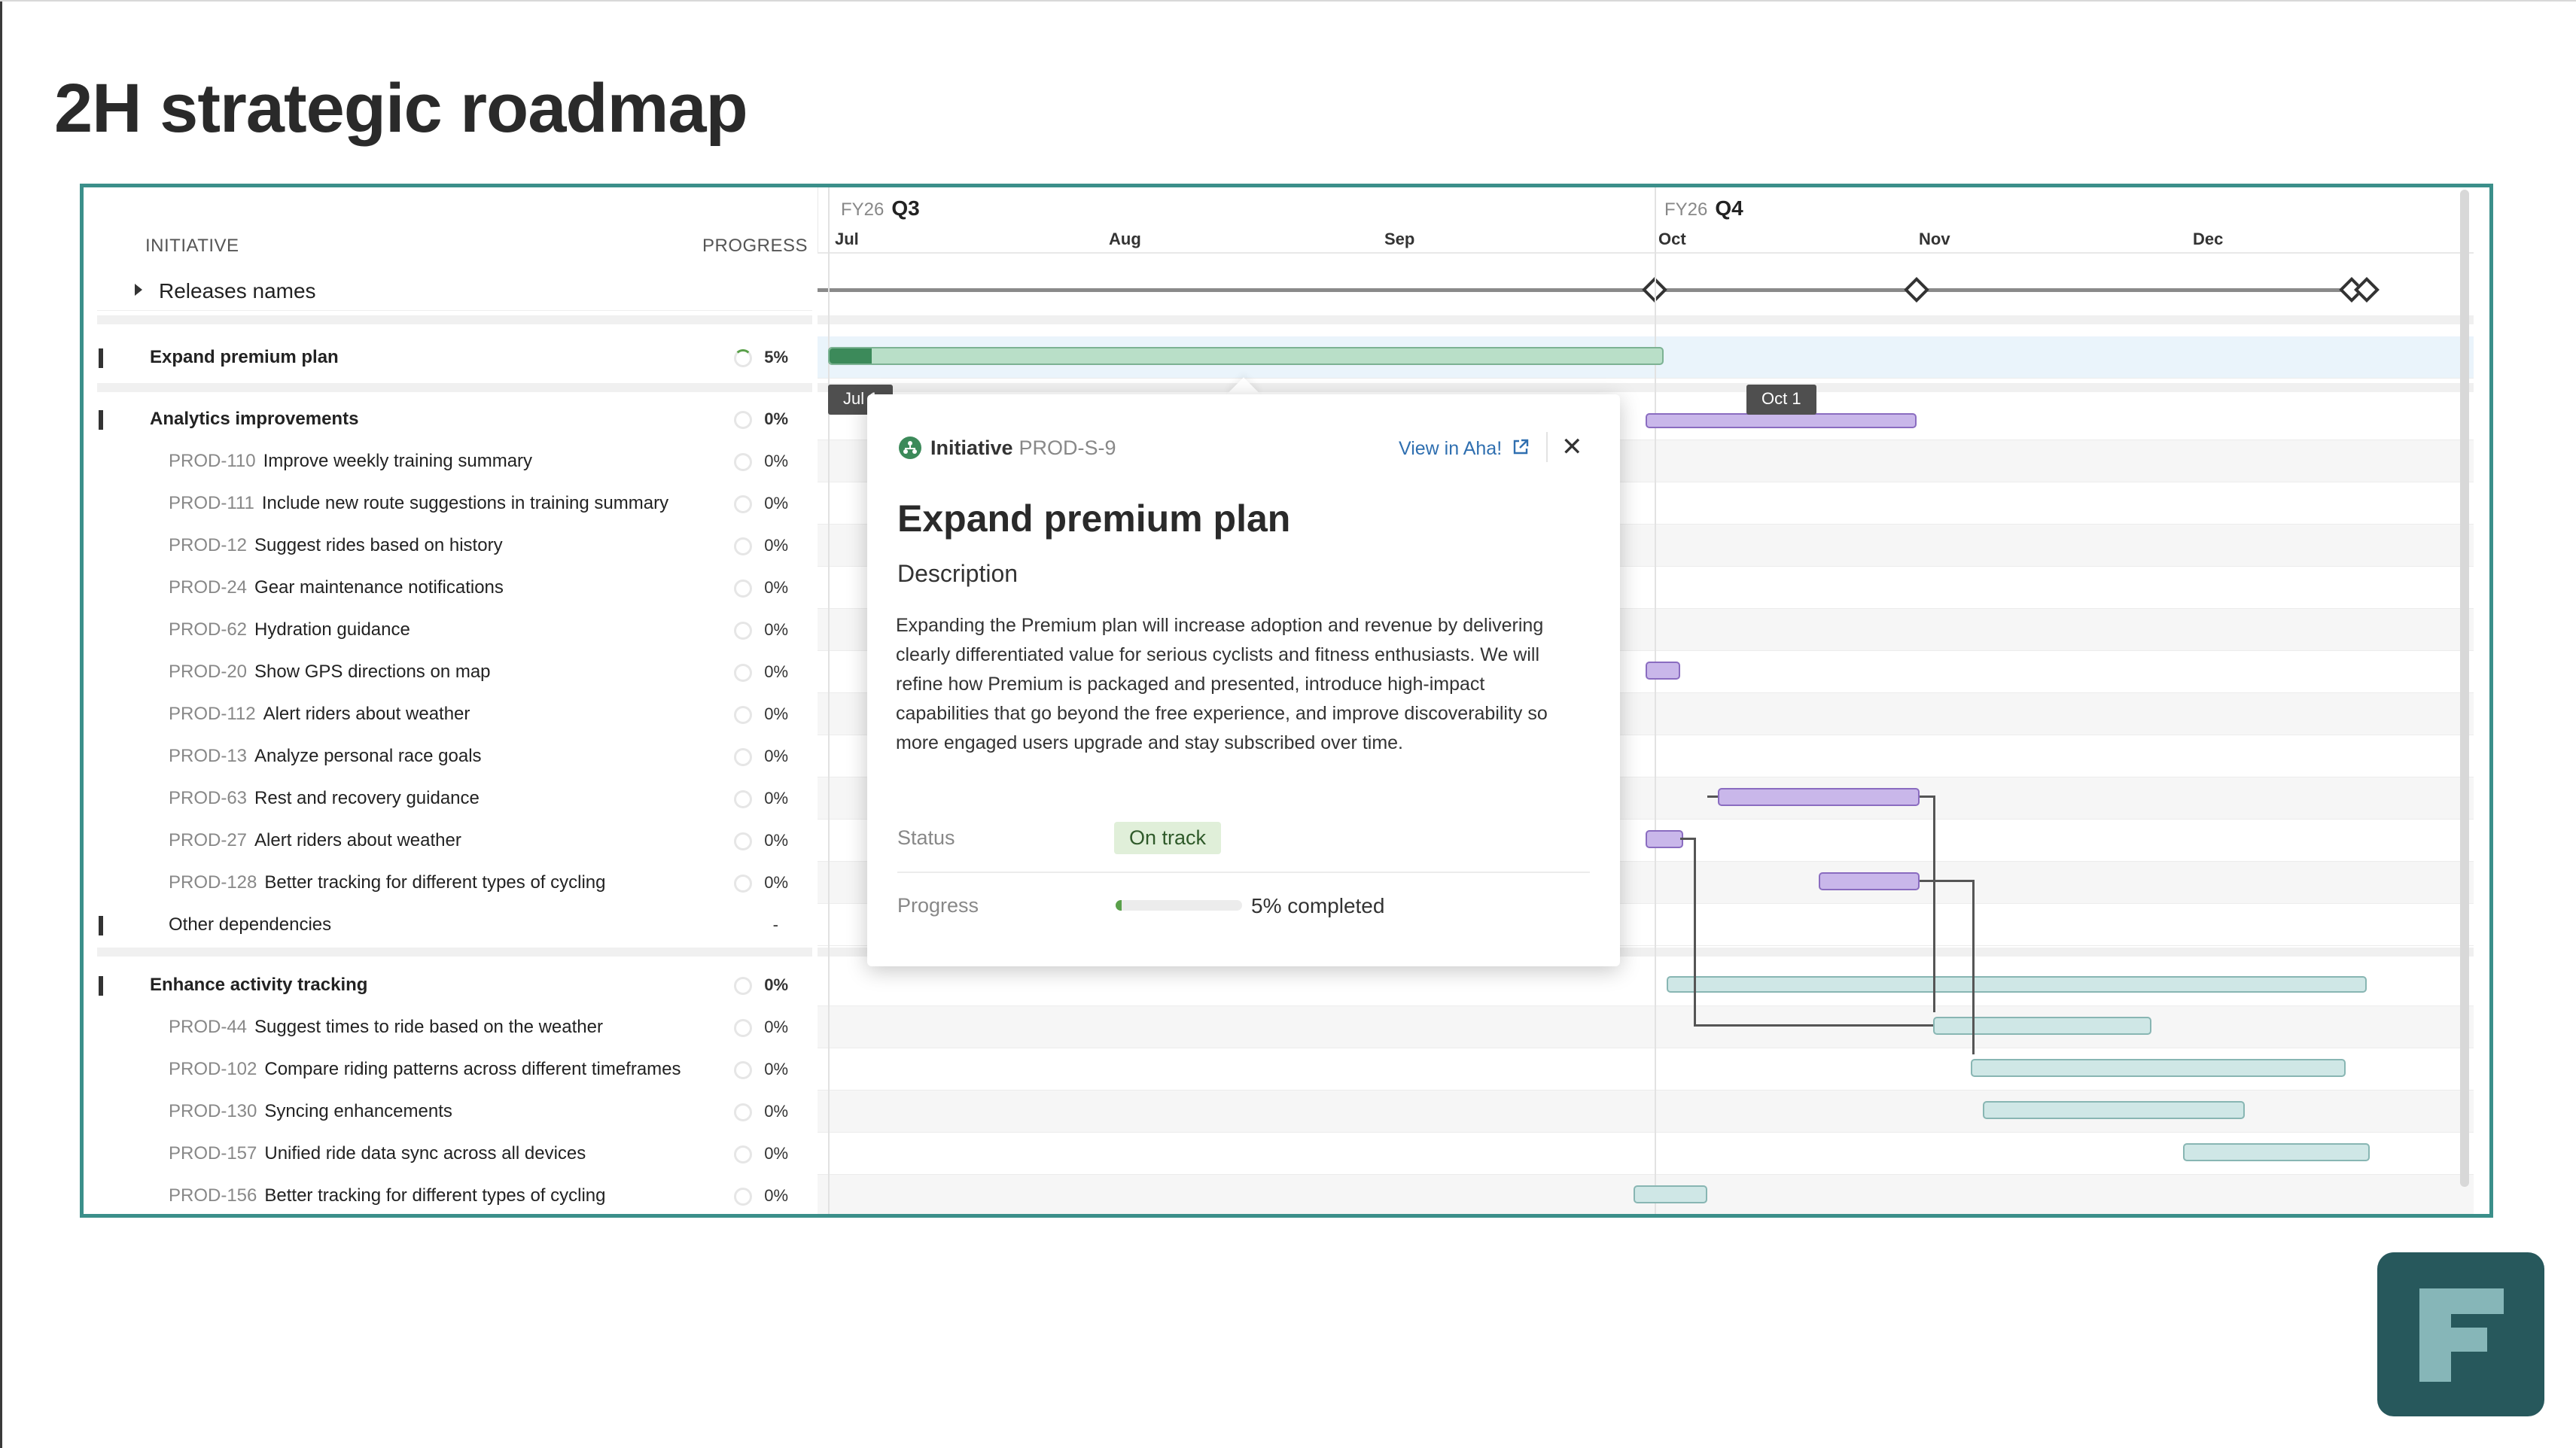  What do you see at coordinates (455, 925) in the screenshot?
I see `other-dependencies-row: Other dependencies -` at bounding box center [455, 925].